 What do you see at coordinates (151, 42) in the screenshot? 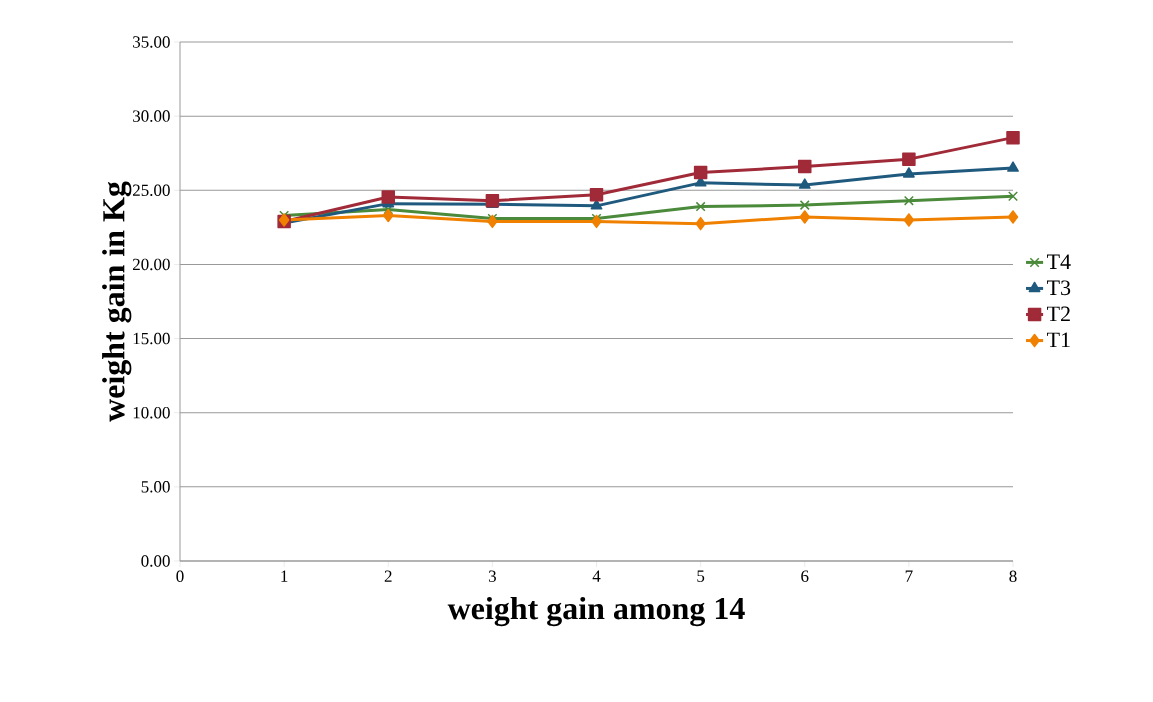
I see `y-tick-label: 35.00` at bounding box center [151, 42].